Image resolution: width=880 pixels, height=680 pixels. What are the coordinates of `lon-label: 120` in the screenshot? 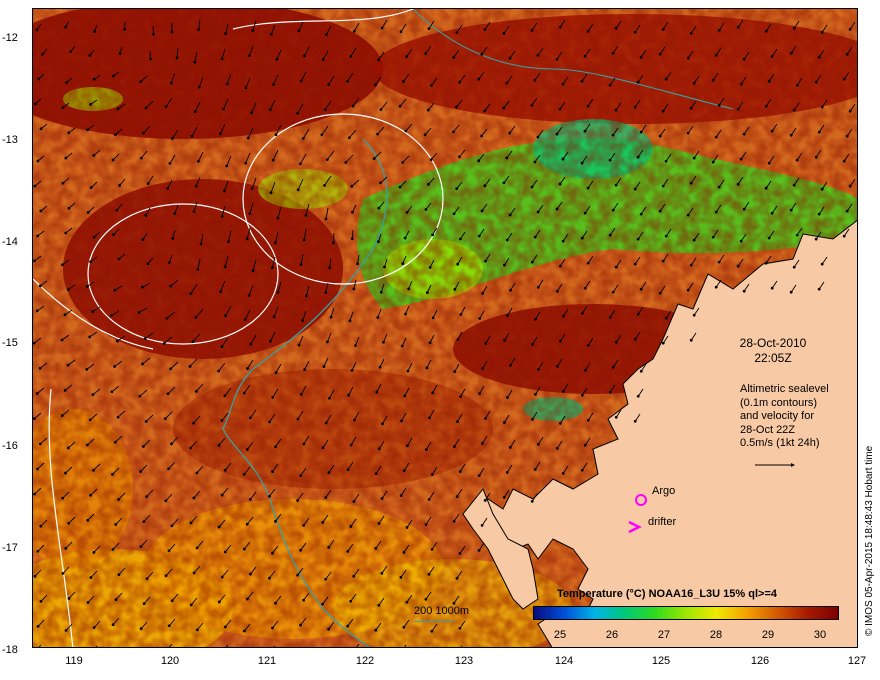 It's located at (170, 661).